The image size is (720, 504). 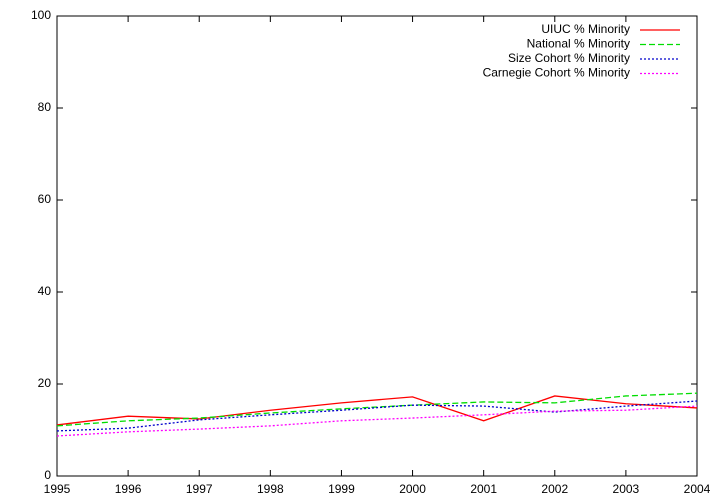 What do you see at coordinates (554, 489) in the screenshot?
I see `x-tick-label: 2002` at bounding box center [554, 489].